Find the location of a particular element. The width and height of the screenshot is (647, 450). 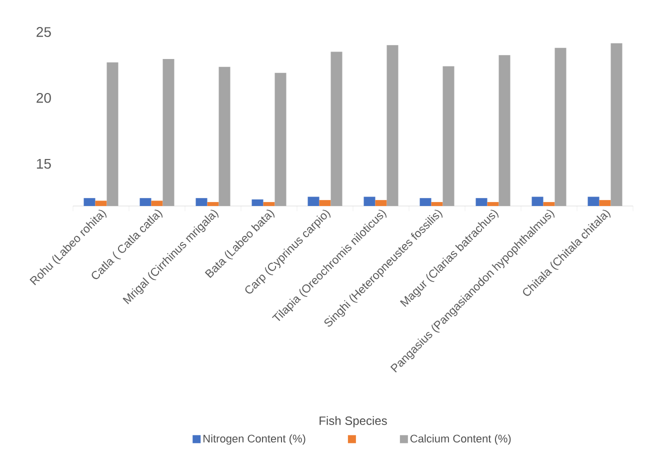

legend-label: Calcium Content (%) is located at coordinates (460, 439).